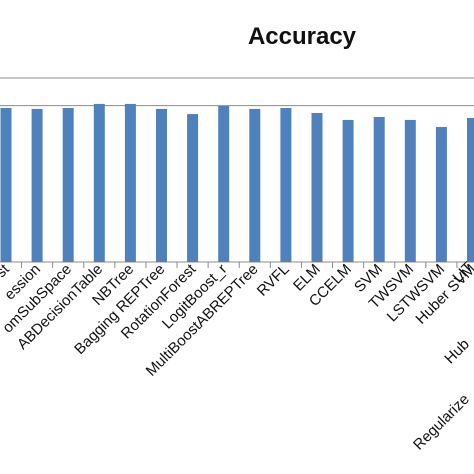  Describe the element at coordinates (302, 36) in the screenshot. I see `chart-title: Accuracy` at that location.